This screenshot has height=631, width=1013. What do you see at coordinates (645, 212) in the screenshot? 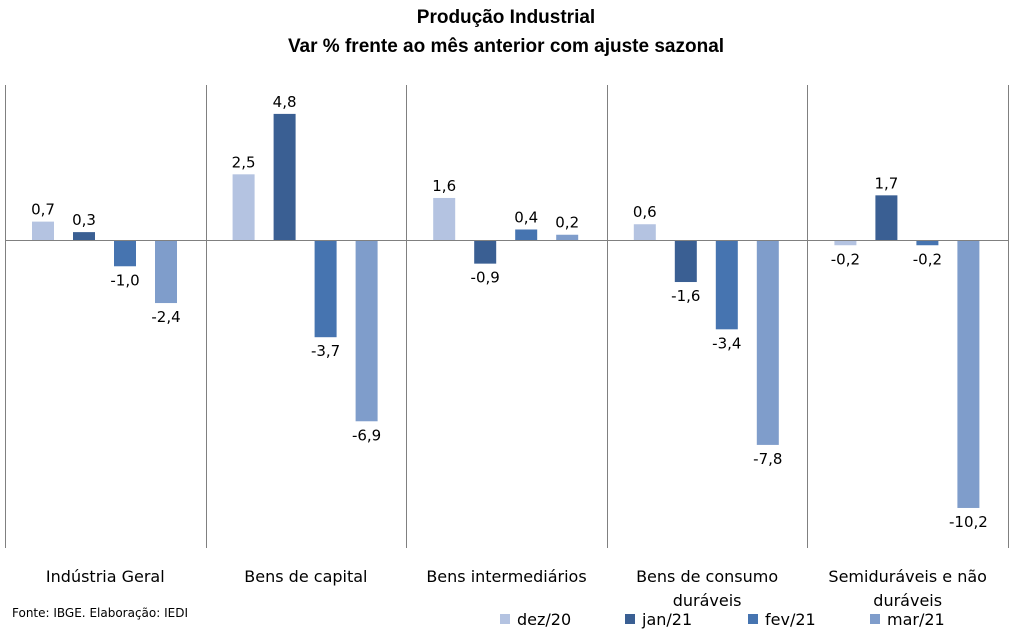
I see `data-label: 0,6` at bounding box center [645, 212].